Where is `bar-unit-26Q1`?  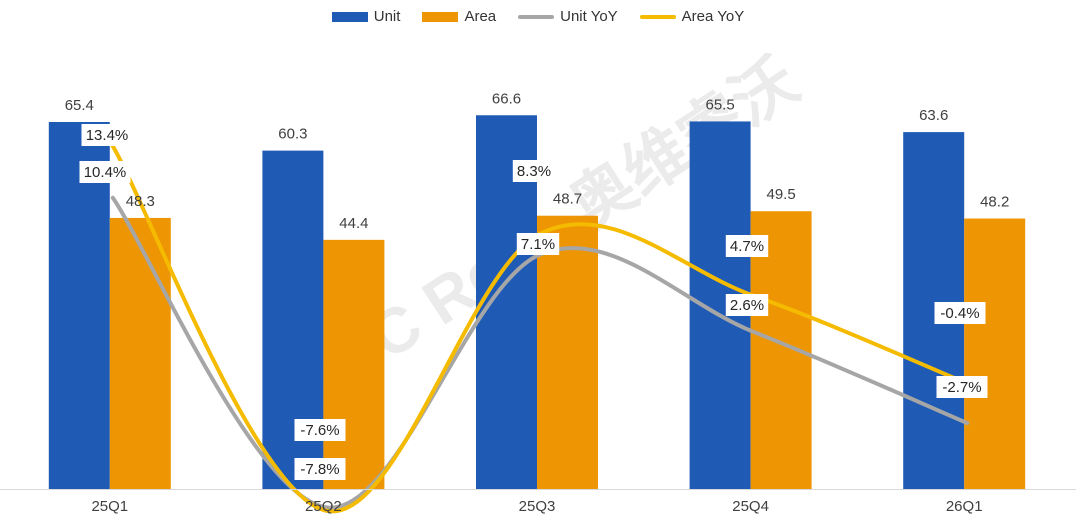
bar-unit-26Q1 is located at coordinates (934, 310).